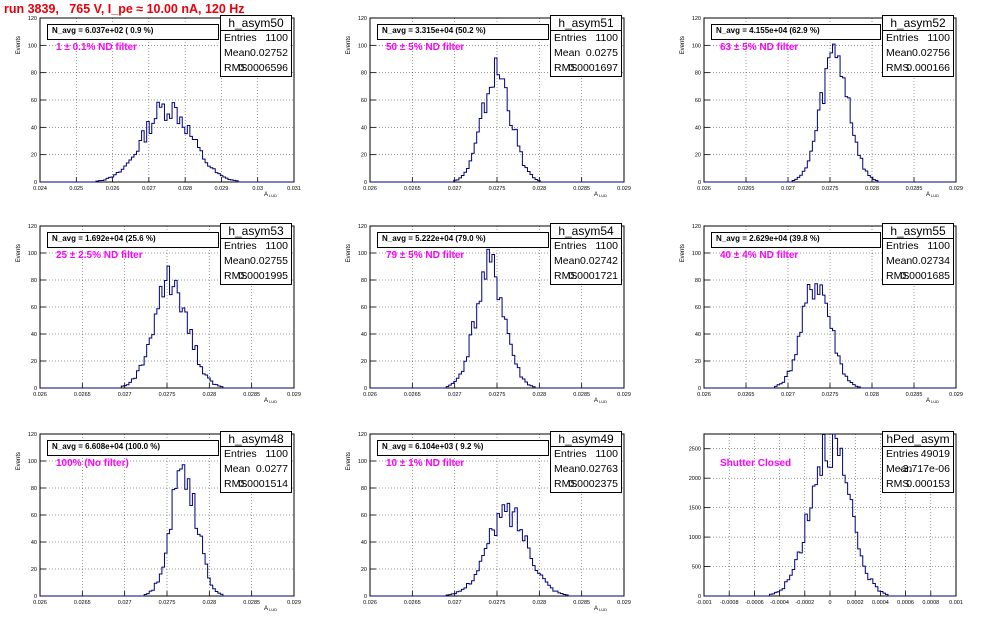  I want to click on navg-annotation: N_avg = 1.692e+04 (25.6 %), so click(104, 238).